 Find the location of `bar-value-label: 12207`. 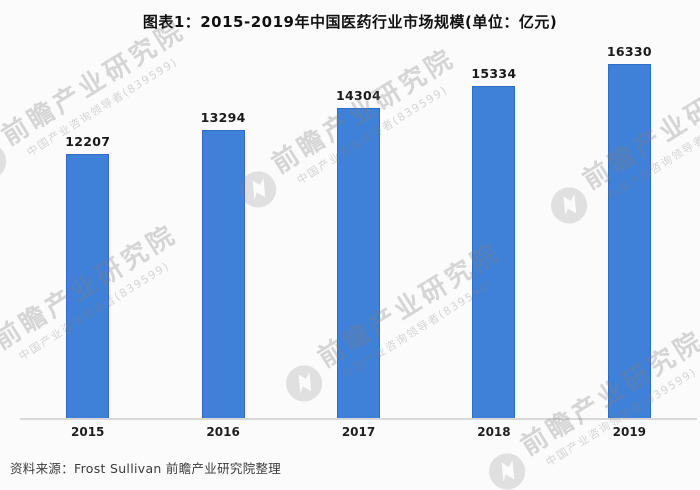

bar-value-label: 12207 is located at coordinates (88, 141).